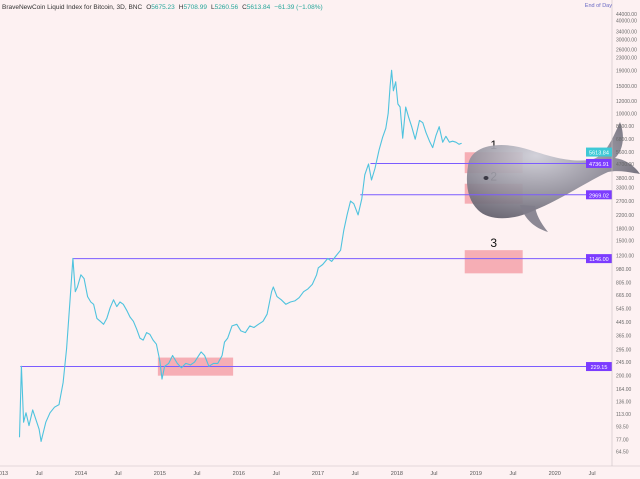 This screenshot has height=479, width=640. I want to click on zone-box, so click(493, 262).